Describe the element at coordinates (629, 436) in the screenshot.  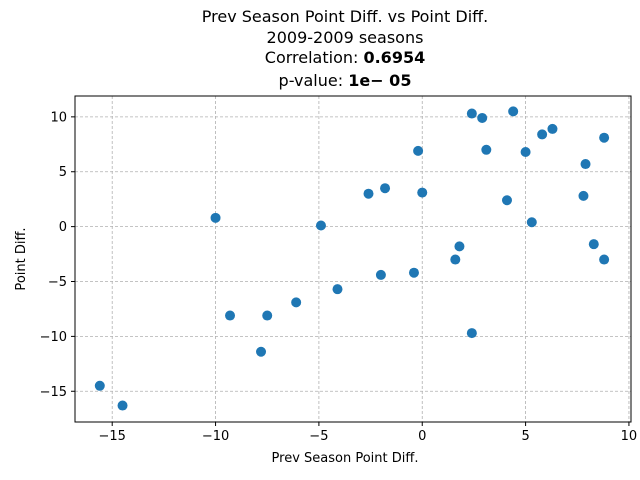
I see `x-tick-label: 10` at that location.